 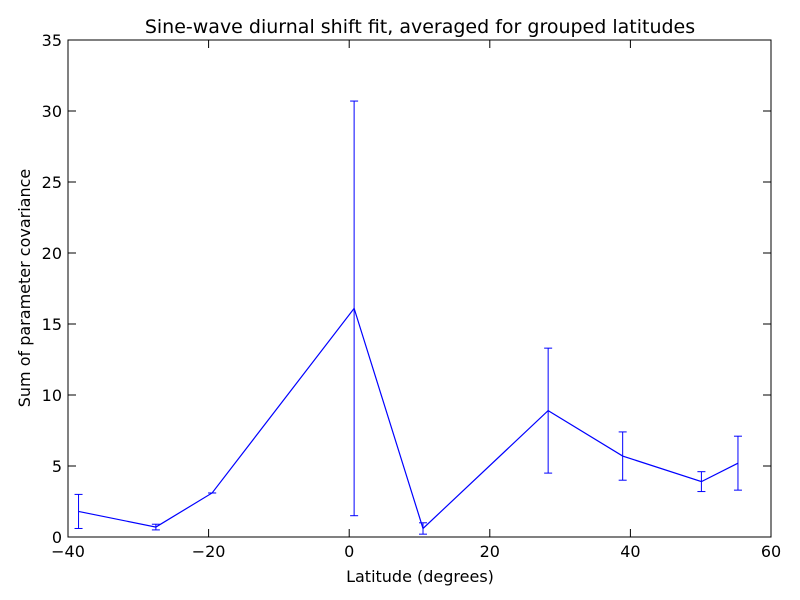 What do you see at coordinates (490, 551) in the screenshot?
I see `x-tick-label: 20` at bounding box center [490, 551].